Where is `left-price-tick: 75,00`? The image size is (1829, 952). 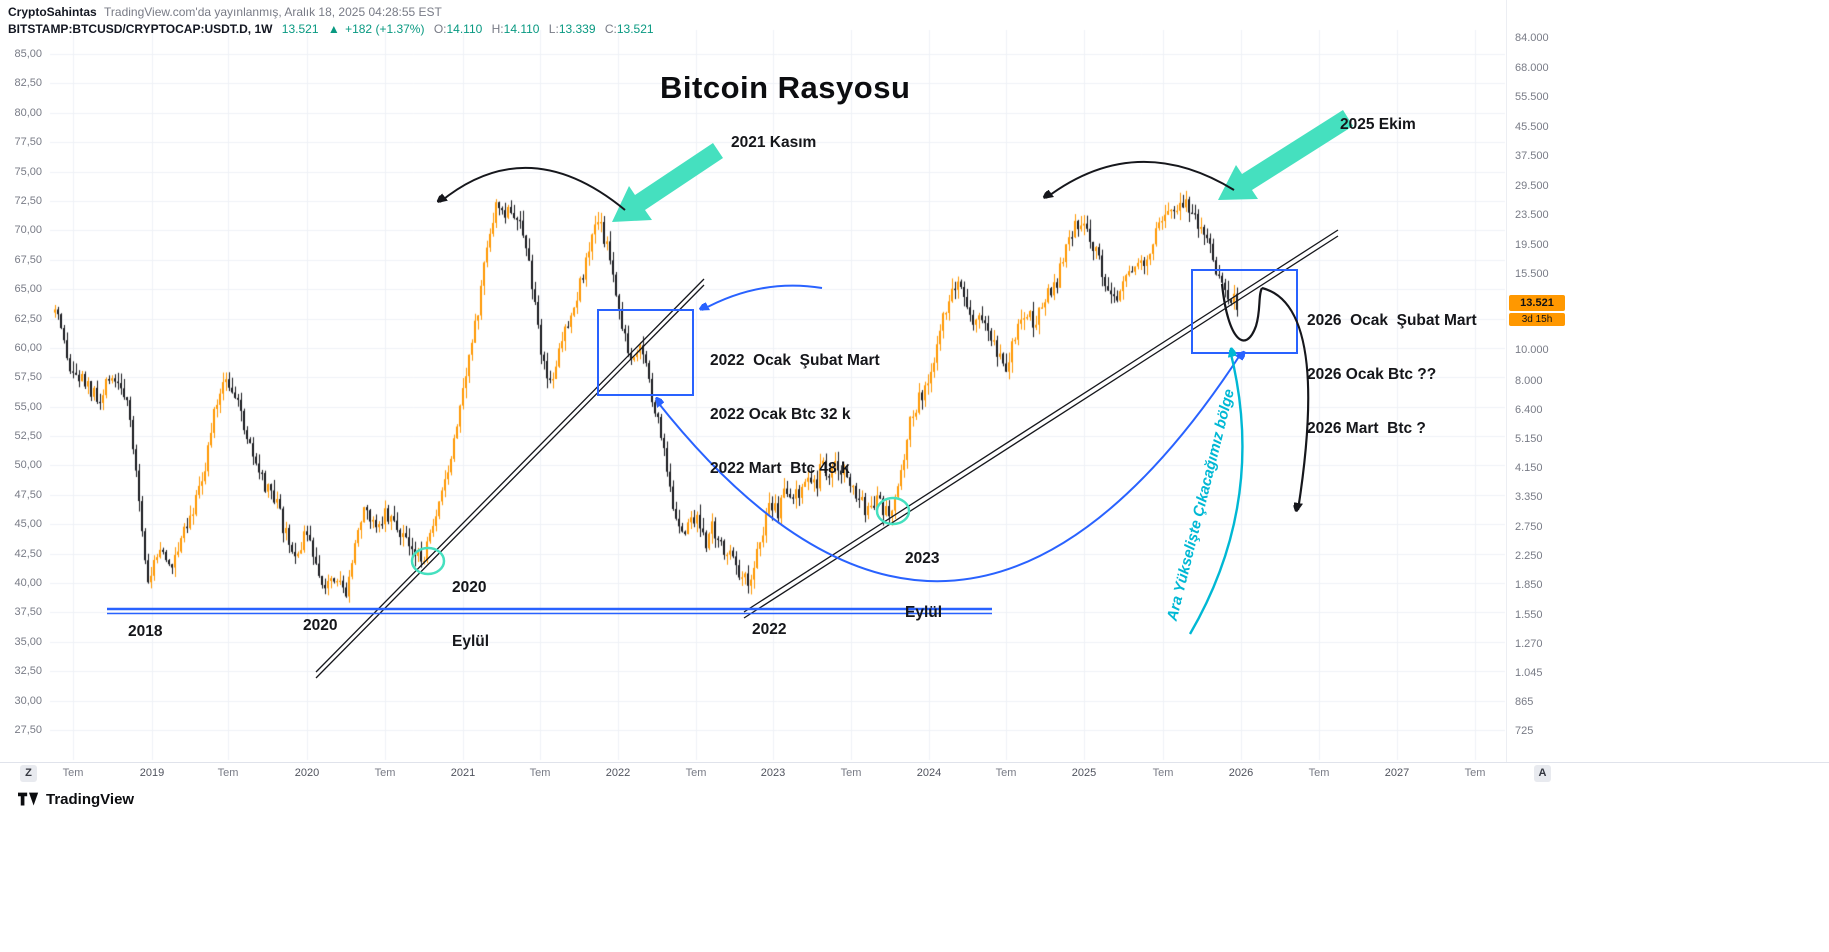
left-price-tick: 75,00 is located at coordinates (28, 171).